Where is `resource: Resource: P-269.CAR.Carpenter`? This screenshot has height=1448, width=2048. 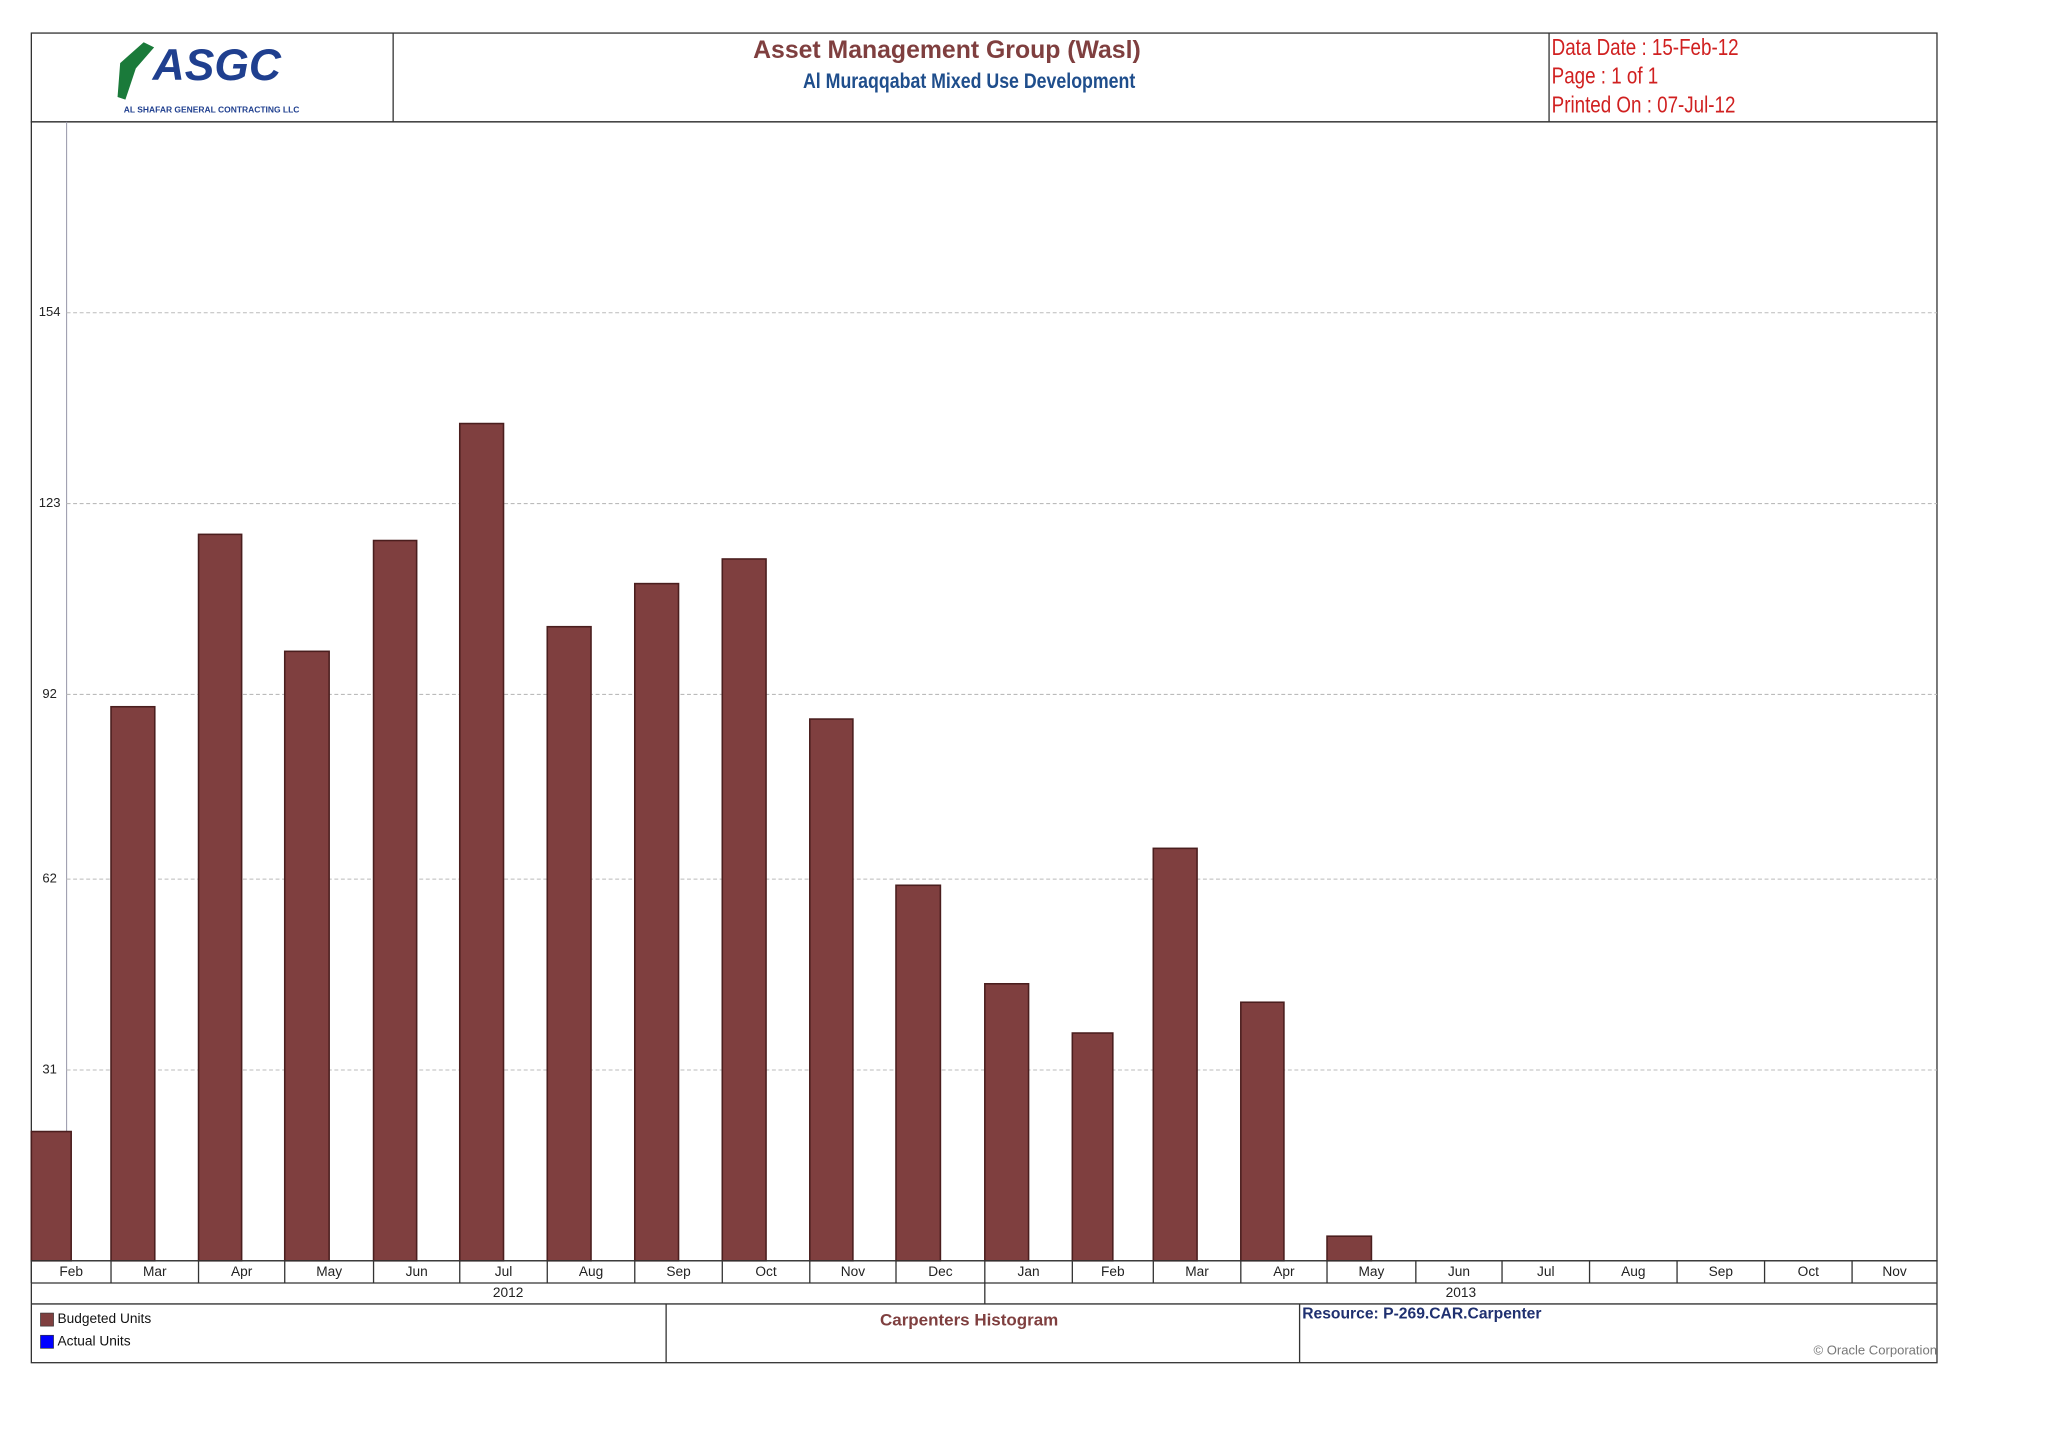 resource: Resource: P-269.CAR.Carpenter is located at coordinates (1421, 1314).